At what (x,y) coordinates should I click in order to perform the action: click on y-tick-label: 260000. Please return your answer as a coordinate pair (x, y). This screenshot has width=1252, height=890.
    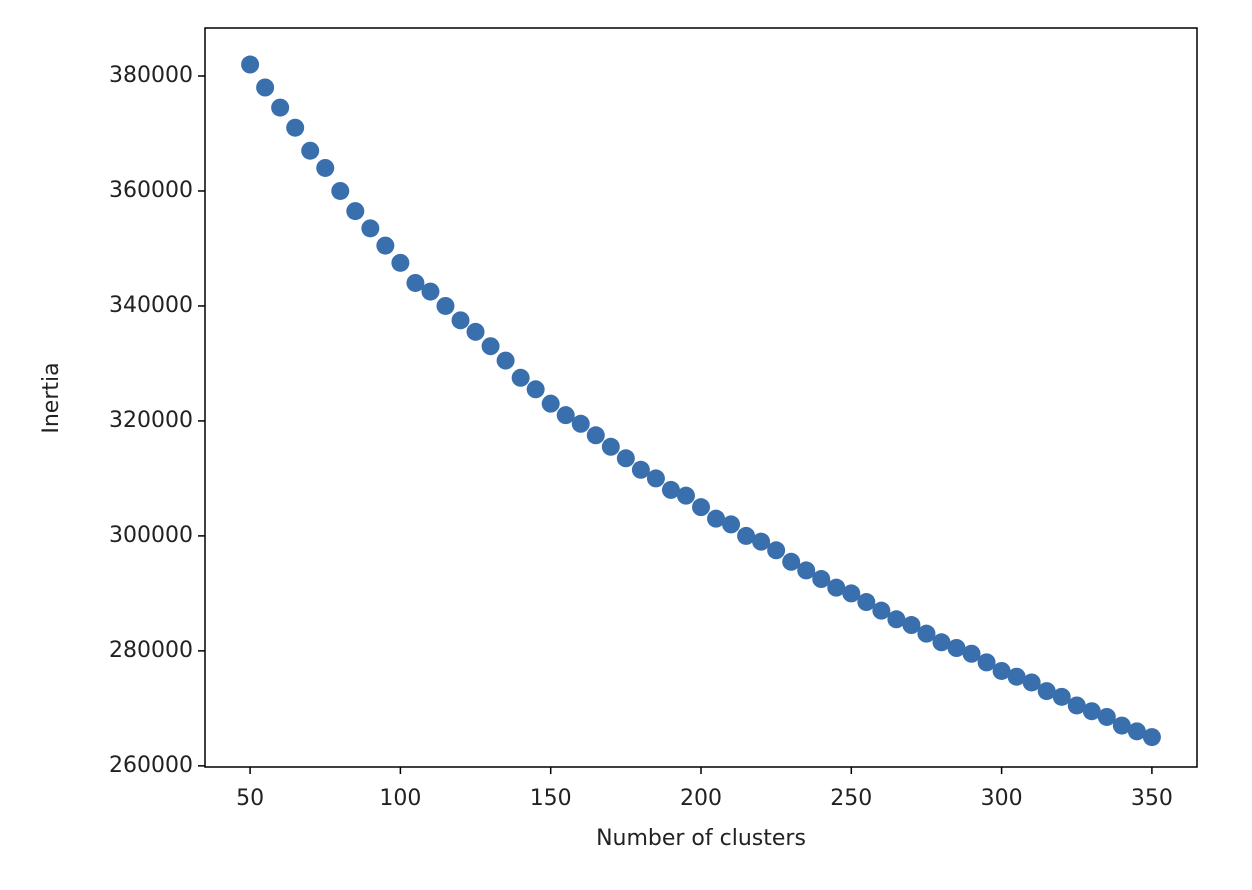
    Looking at the image, I should click on (151, 765).